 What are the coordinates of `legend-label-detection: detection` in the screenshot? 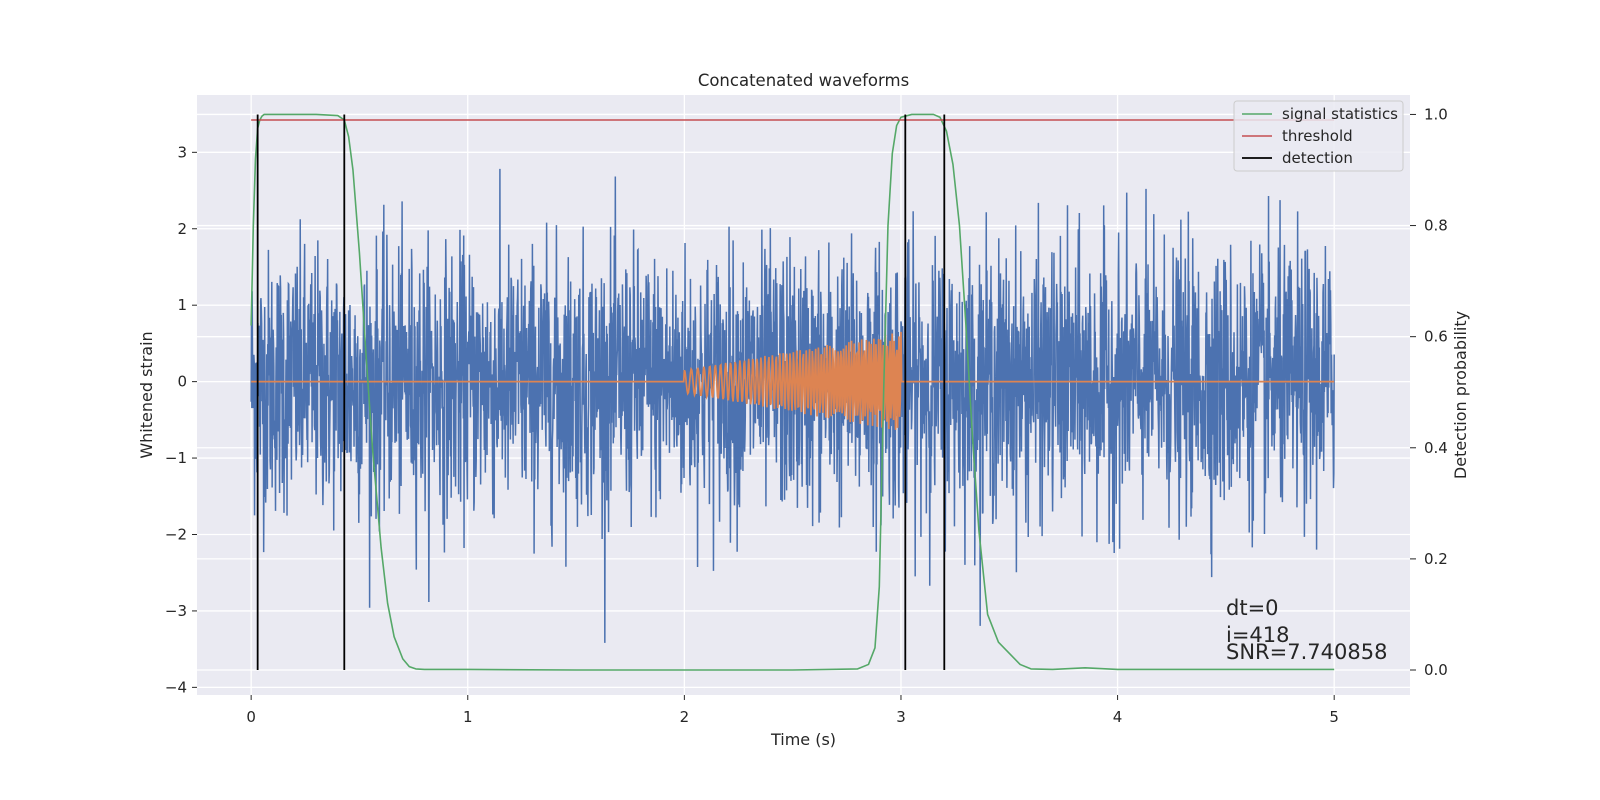 It's located at (1317, 158).